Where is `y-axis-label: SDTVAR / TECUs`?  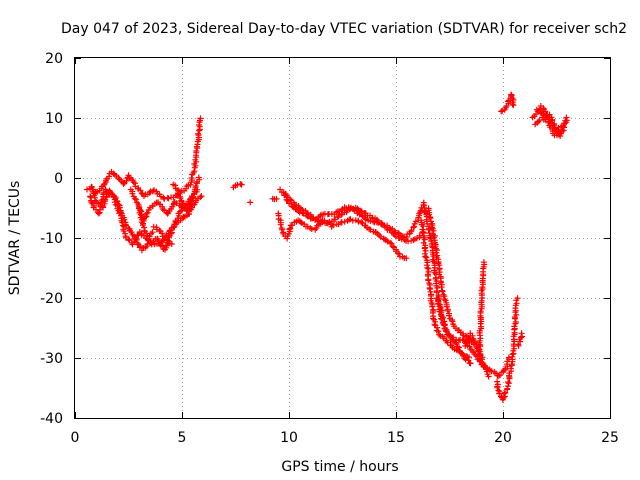 y-axis-label: SDTVAR / TECUs is located at coordinates (15, 238).